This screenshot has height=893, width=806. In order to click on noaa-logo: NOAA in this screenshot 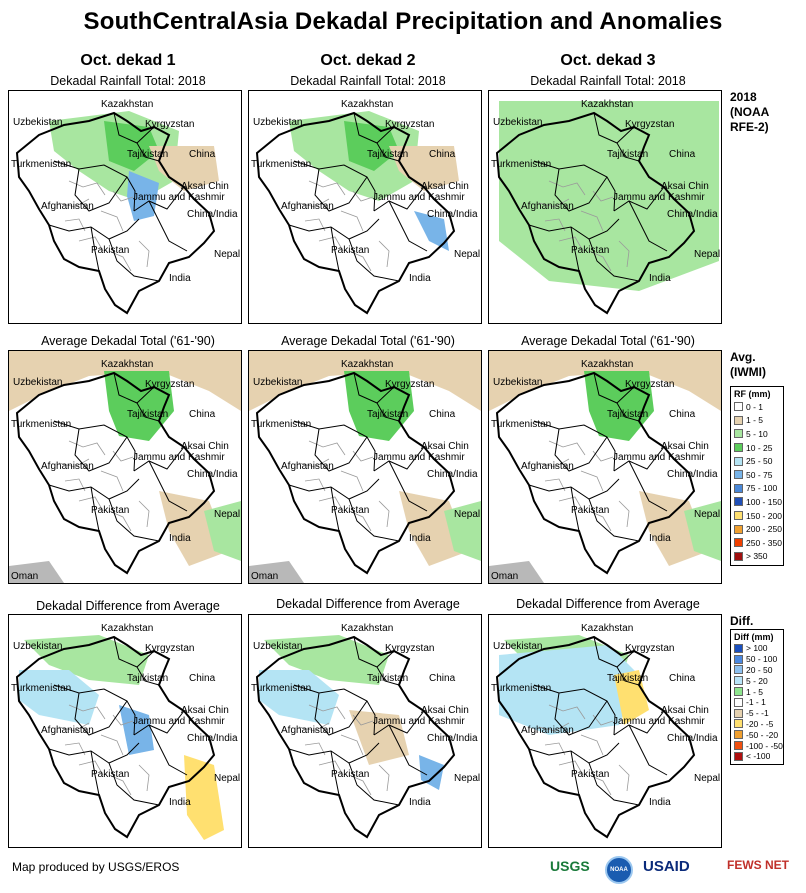, I will do `click(619, 870)`.